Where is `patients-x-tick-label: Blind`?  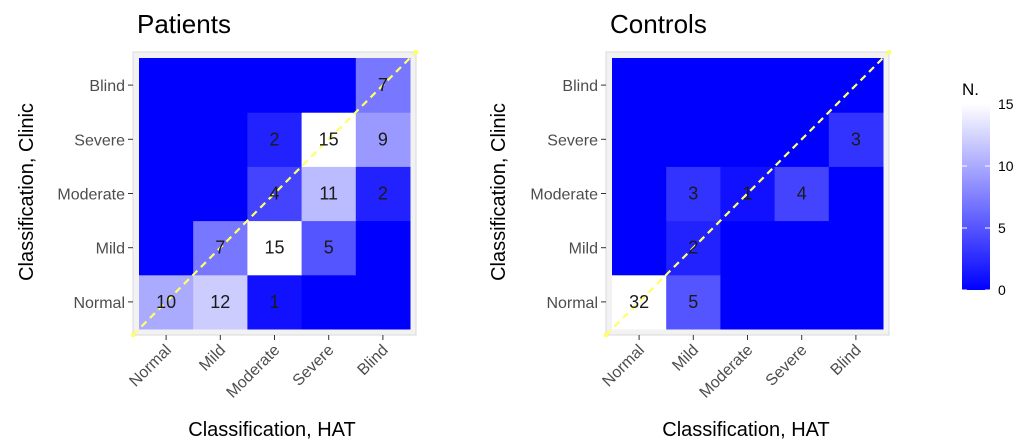 patients-x-tick-label: Blind is located at coordinates (373, 360).